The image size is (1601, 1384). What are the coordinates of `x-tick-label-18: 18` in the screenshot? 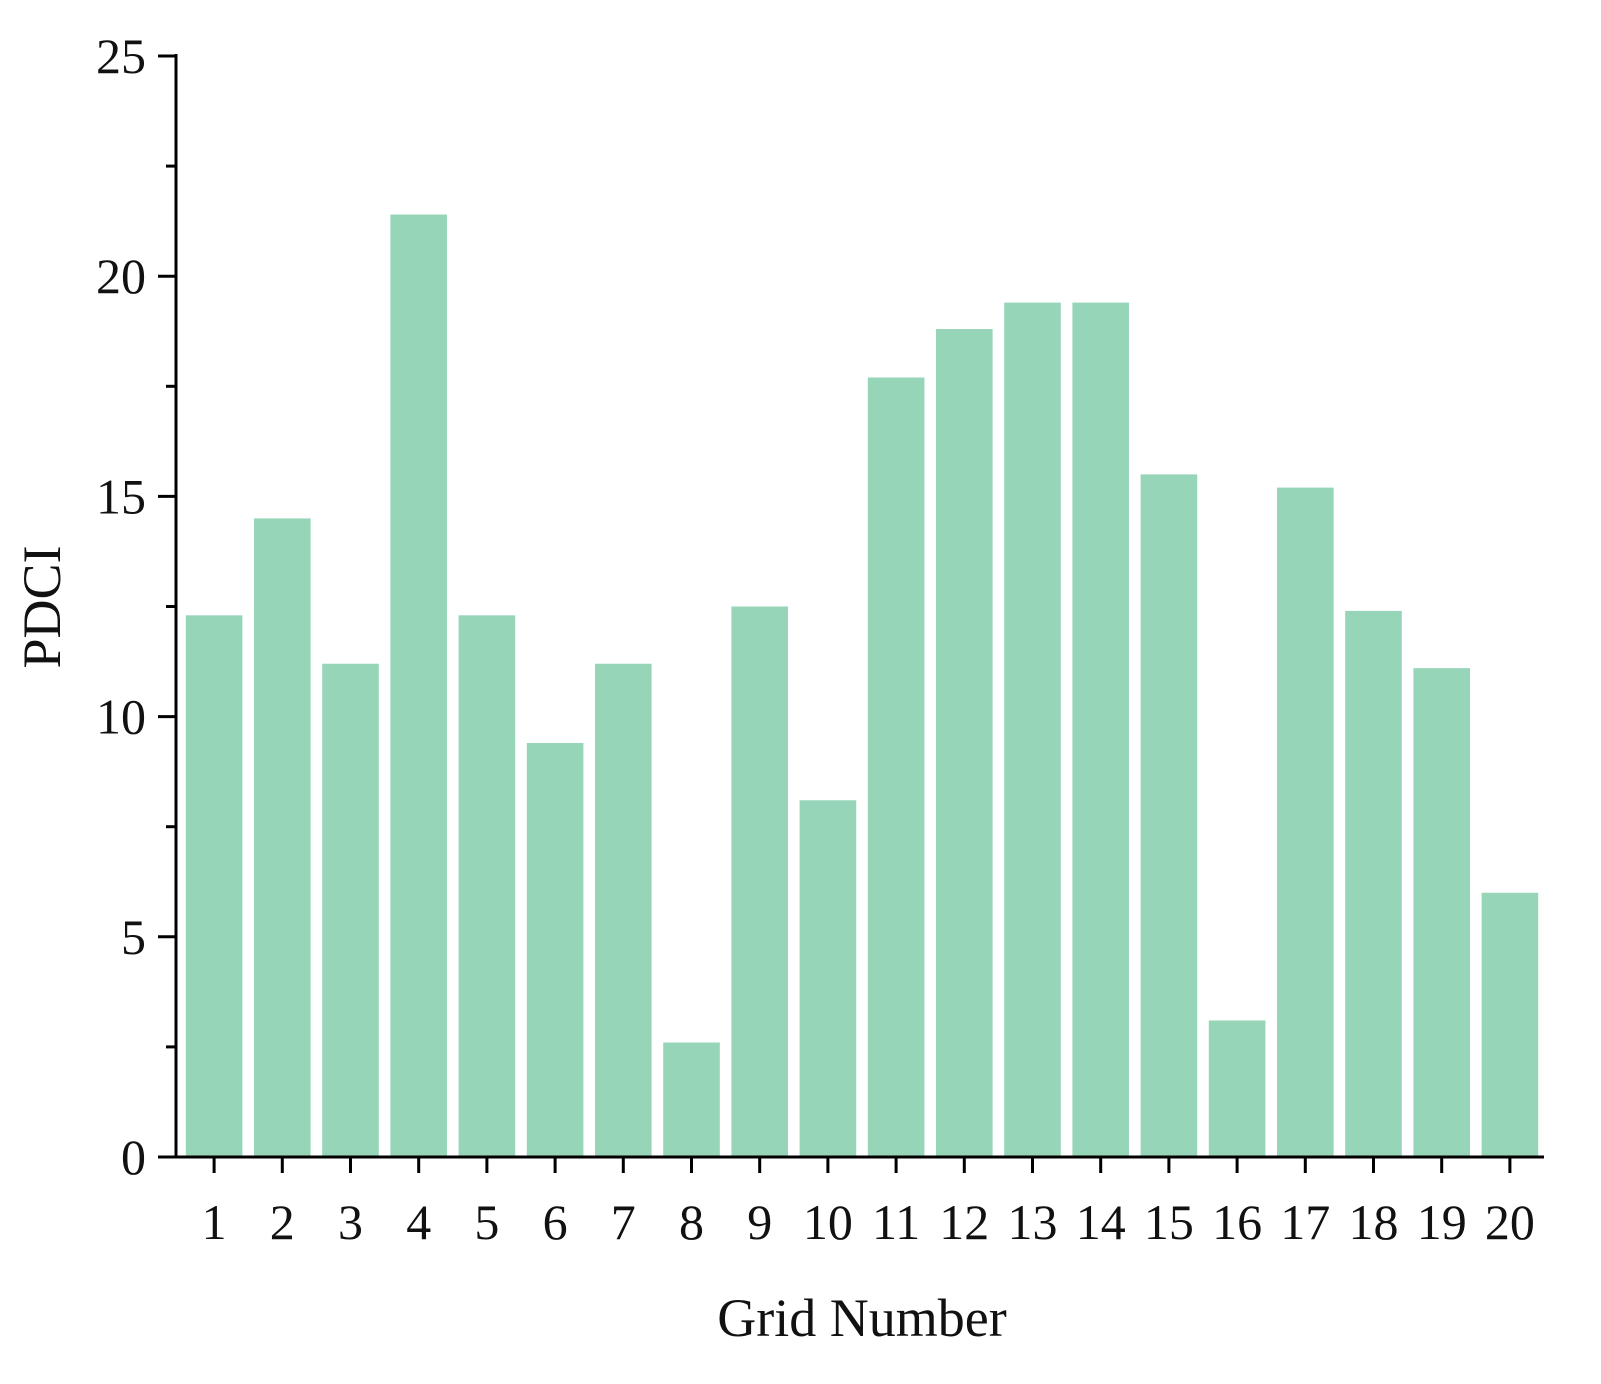 It's located at (1374, 1222).